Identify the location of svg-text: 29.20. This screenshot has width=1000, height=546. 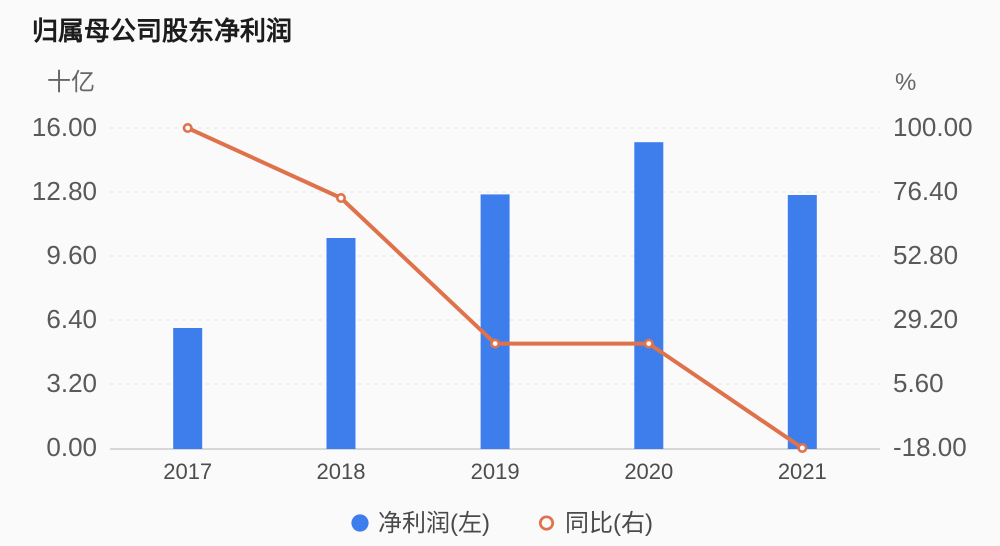
(925, 319).